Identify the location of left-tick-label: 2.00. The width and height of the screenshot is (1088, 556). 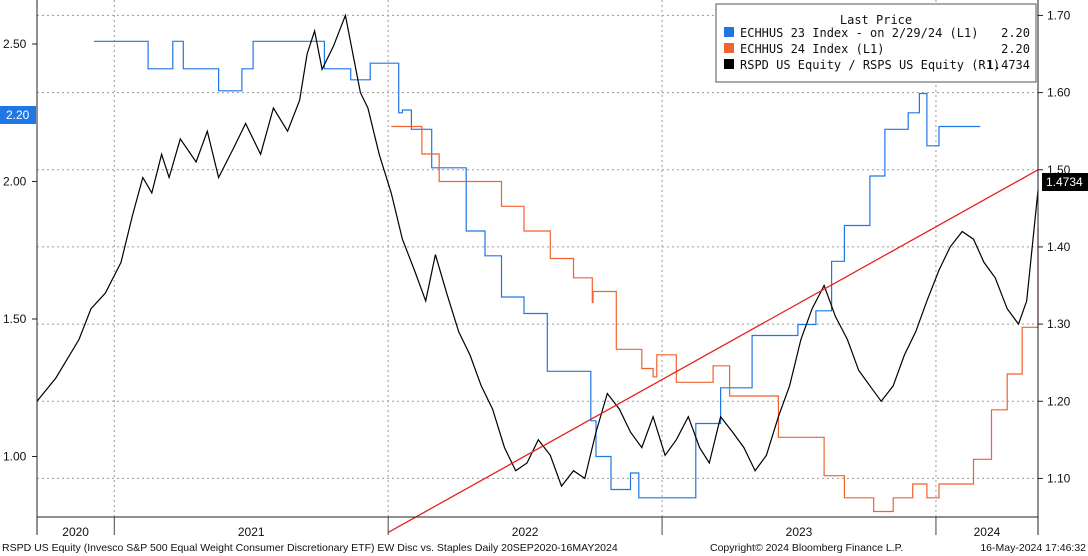
(15, 182).